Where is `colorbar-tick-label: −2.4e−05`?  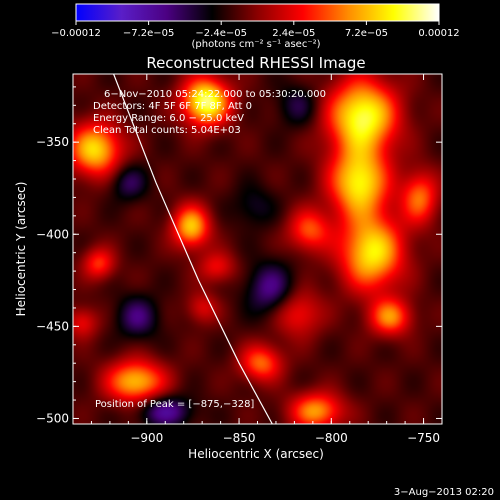 colorbar-tick-label: −2.4e−05 is located at coordinates (221, 33).